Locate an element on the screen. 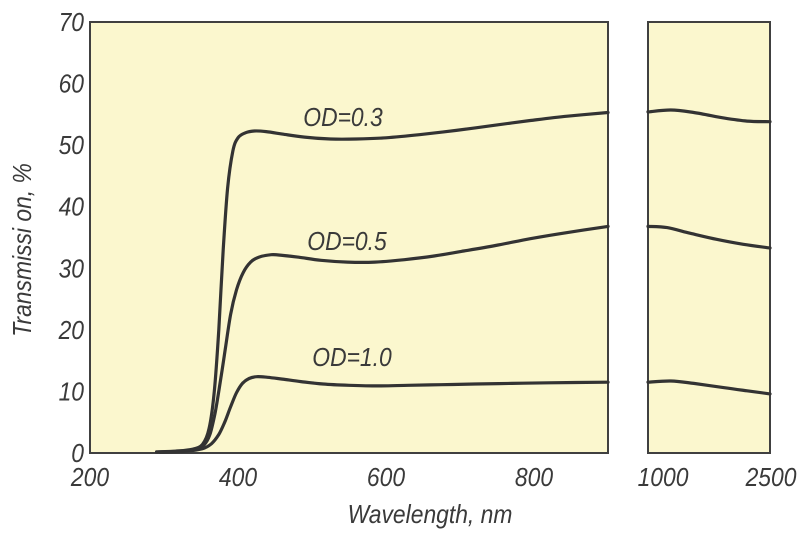  curve-label-od-1-0: OD=1.0 is located at coordinates (352, 358).